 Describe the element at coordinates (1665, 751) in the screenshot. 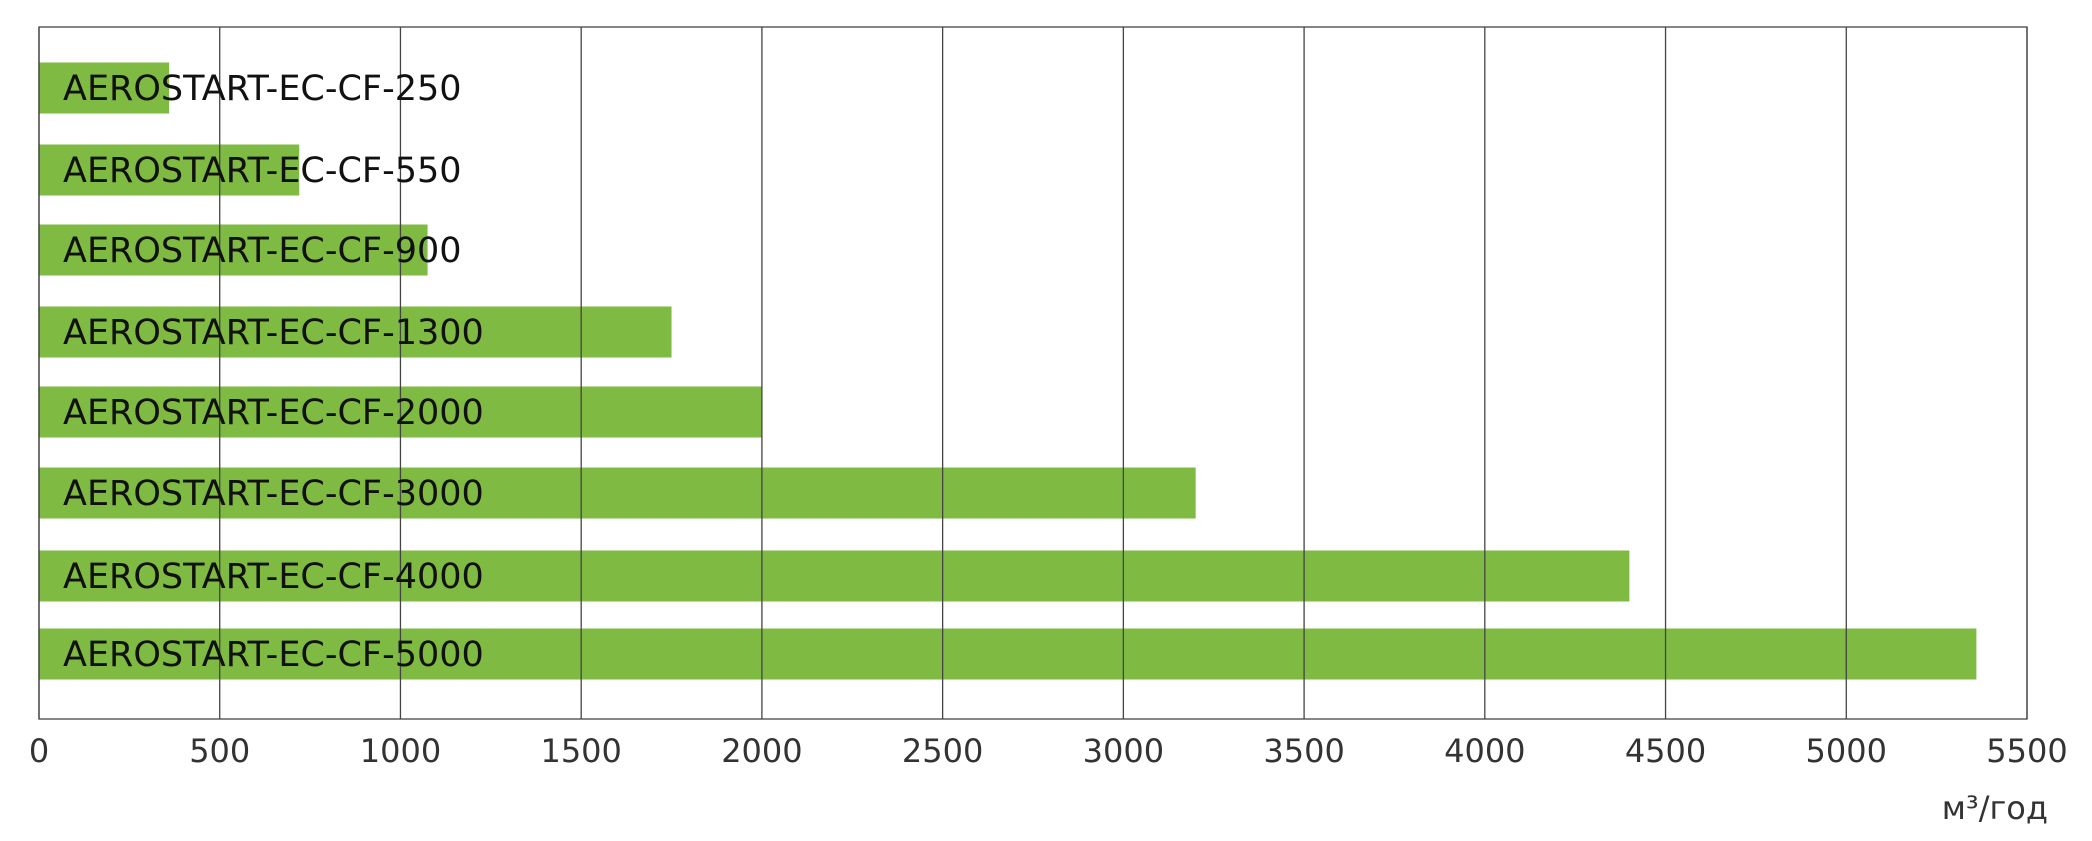

I see `x-tick-label: 4500` at that location.